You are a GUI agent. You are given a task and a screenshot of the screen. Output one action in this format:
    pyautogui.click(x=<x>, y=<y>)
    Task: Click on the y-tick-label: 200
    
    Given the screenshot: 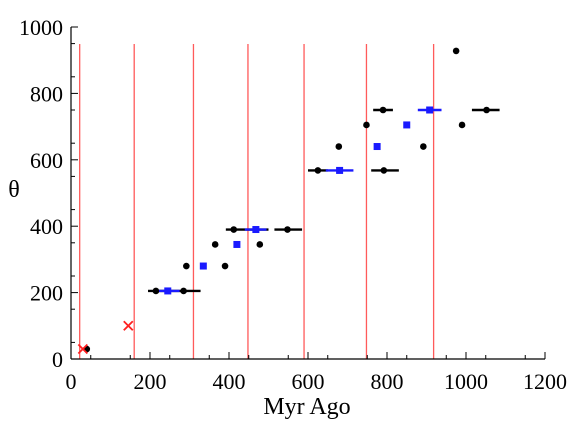 What is the action you would take?
    pyautogui.click(x=46, y=293)
    